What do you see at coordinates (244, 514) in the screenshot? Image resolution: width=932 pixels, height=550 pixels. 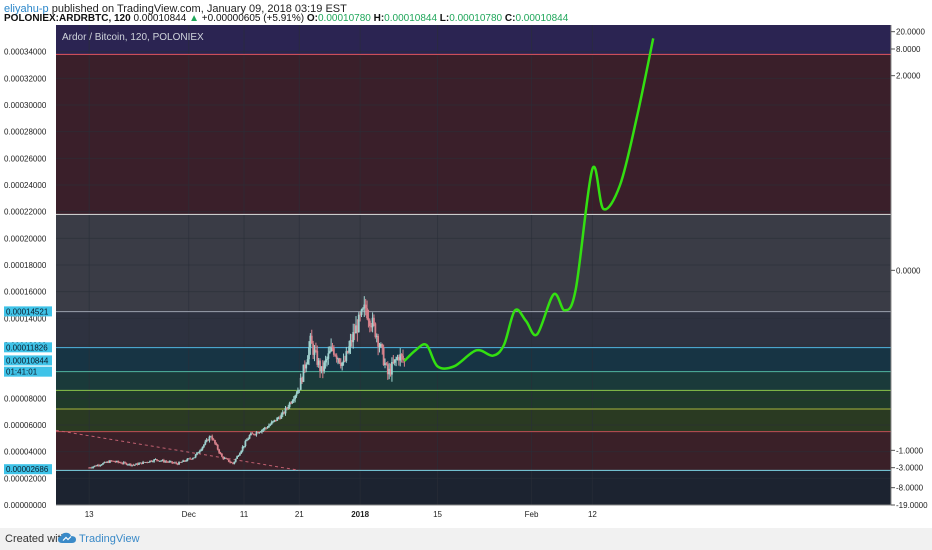 I see `x-tick-label: 11` at bounding box center [244, 514].